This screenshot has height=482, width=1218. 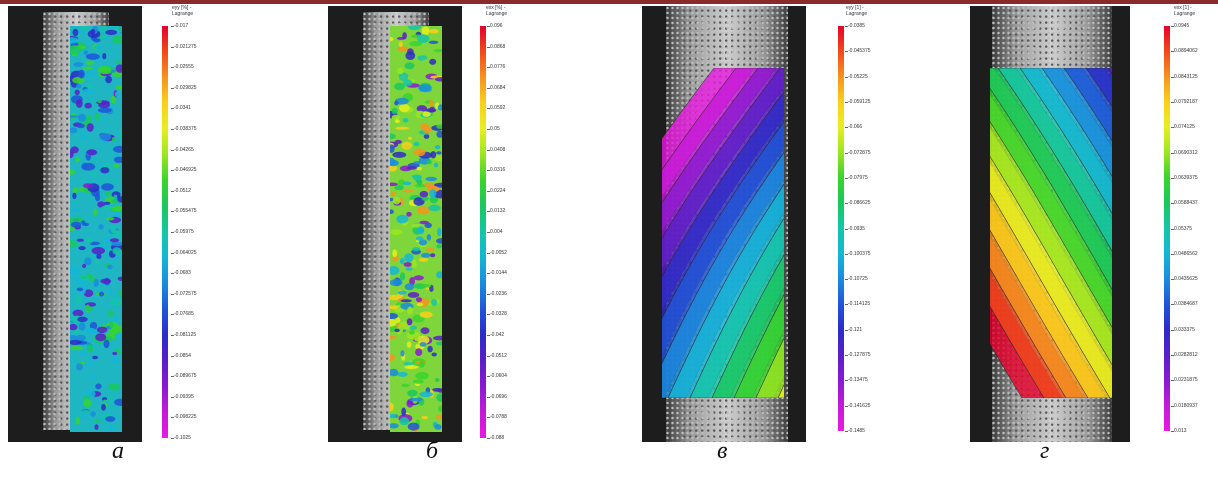 What do you see at coordinates (498, 396) in the screenshot?
I see `colorbar-label: -0.0696` at bounding box center [498, 396].